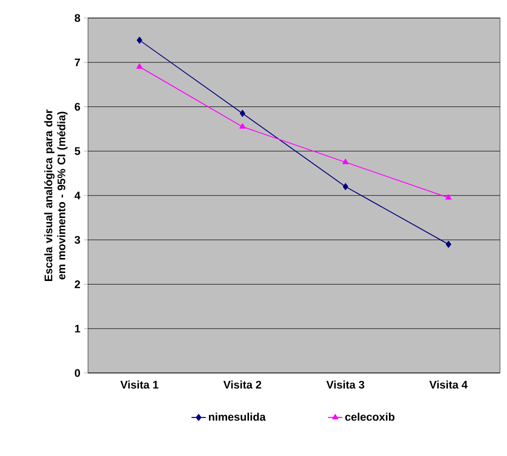 This screenshot has width=507, height=456. Describe the element at coordinates (139, 384) in the screenshot. I see `x-tick-label: Visita 1` at that location.